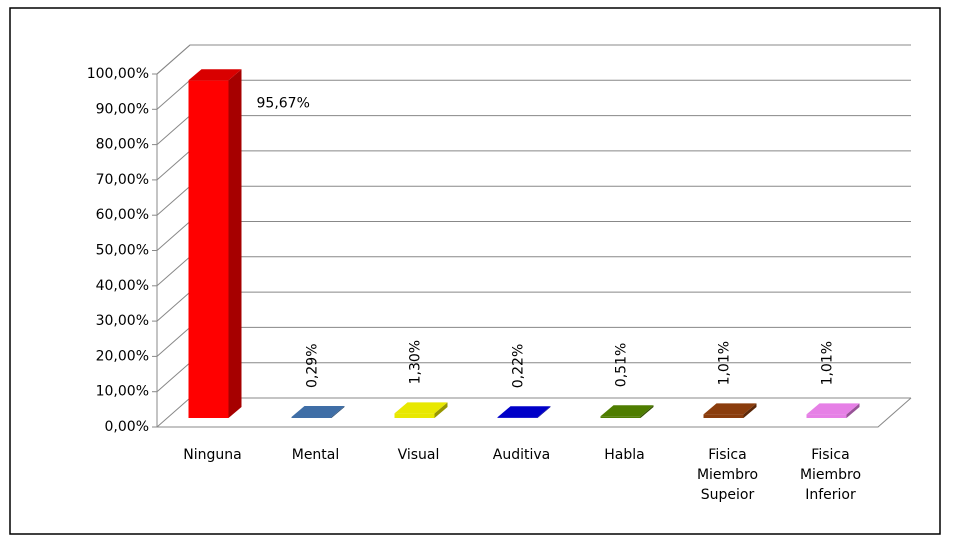  What do you see at coordinates (316, 455) in the screenshot?
I see `x-tick-label: Mental` at bounding box center [316, 455].